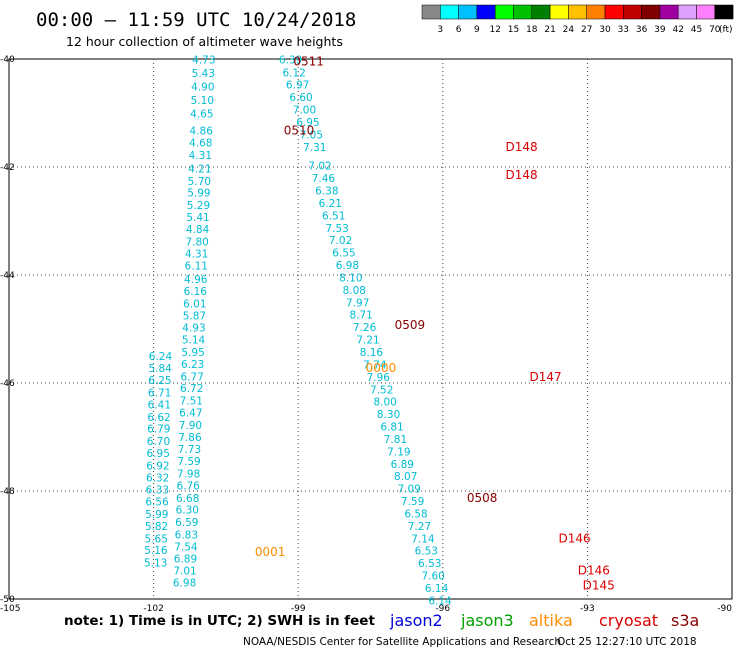 This screenshot has width=740, height=650. What do you see at coordinates (623, 30) in the screenshot?
I see `colorbar-label: 33` at bounding box center [623, 30].